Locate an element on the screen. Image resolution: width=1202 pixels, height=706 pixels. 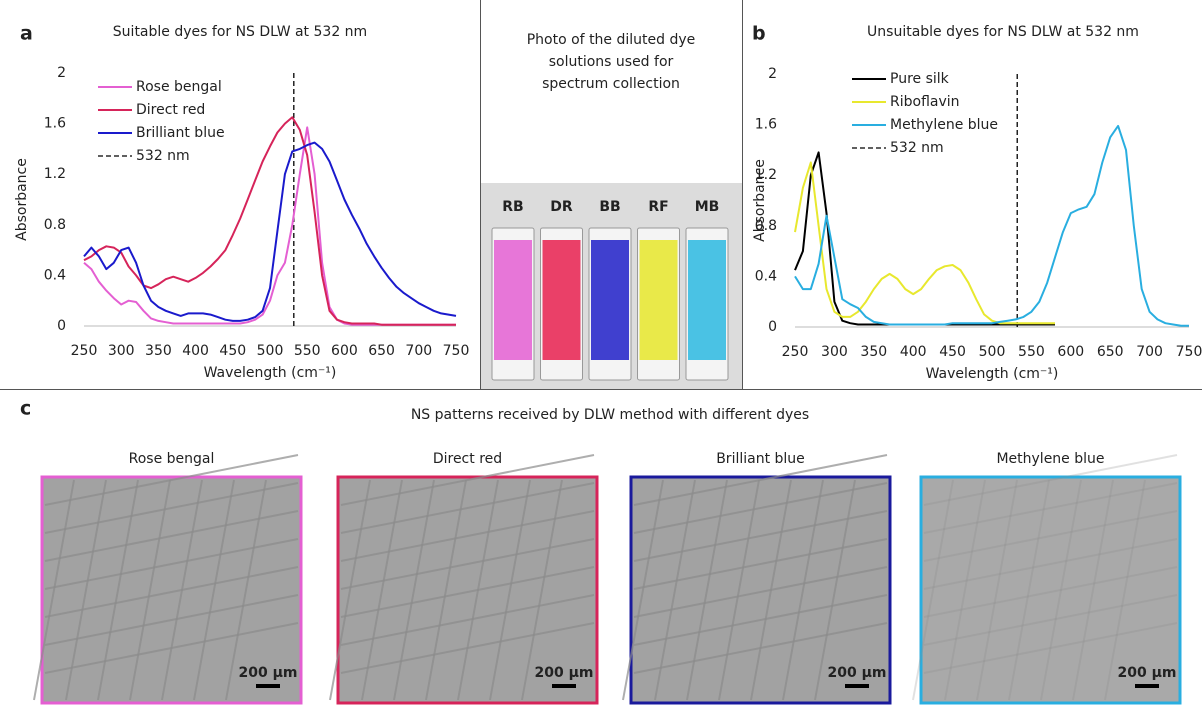
legend-label: Brilliant blue is located at coordinates (180, 133).